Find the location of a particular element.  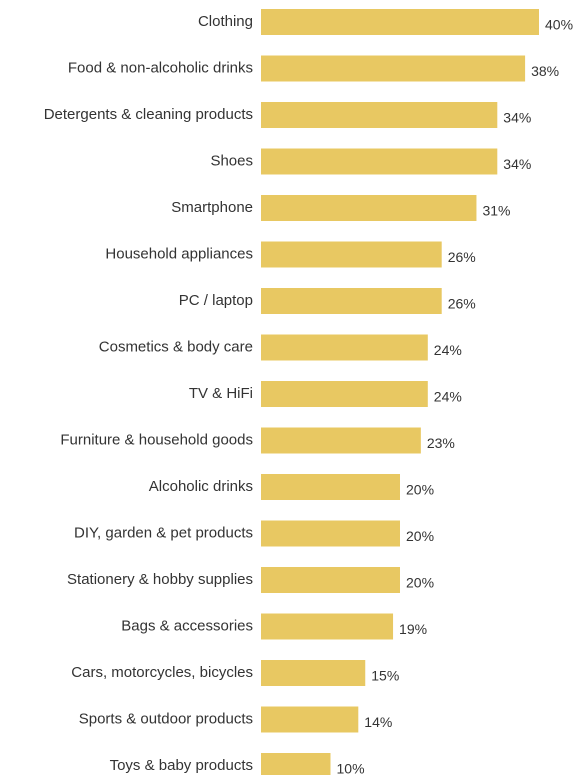

bar-row: TV & HiFi 24% is located at coordinates (325, 394).